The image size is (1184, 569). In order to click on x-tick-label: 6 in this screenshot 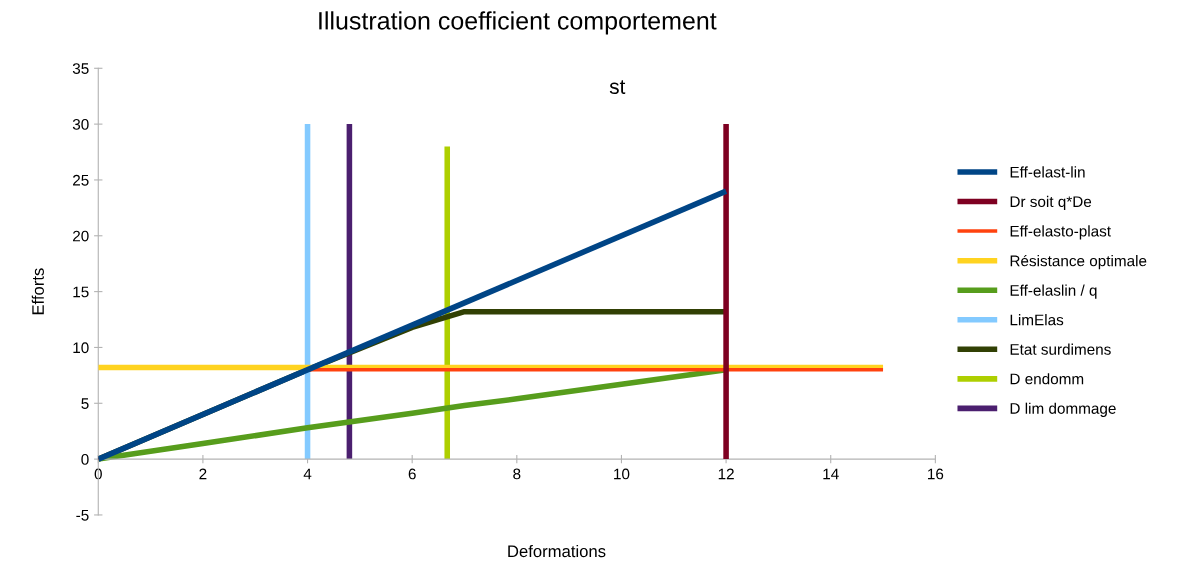, I will do `click(412, 474)`.